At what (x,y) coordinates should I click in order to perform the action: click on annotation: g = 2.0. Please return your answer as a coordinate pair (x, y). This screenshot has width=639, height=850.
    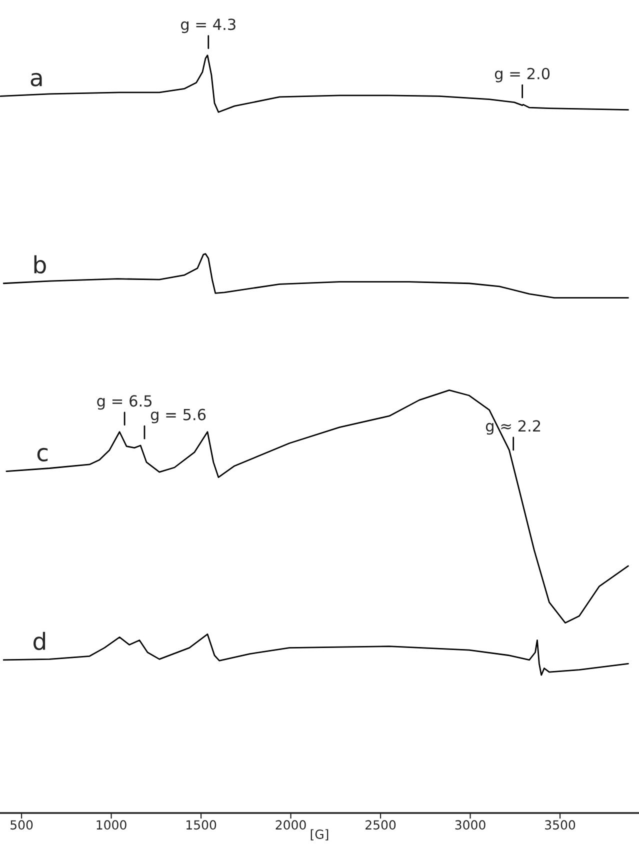
    Looking at the image, I should click on (522, 75).